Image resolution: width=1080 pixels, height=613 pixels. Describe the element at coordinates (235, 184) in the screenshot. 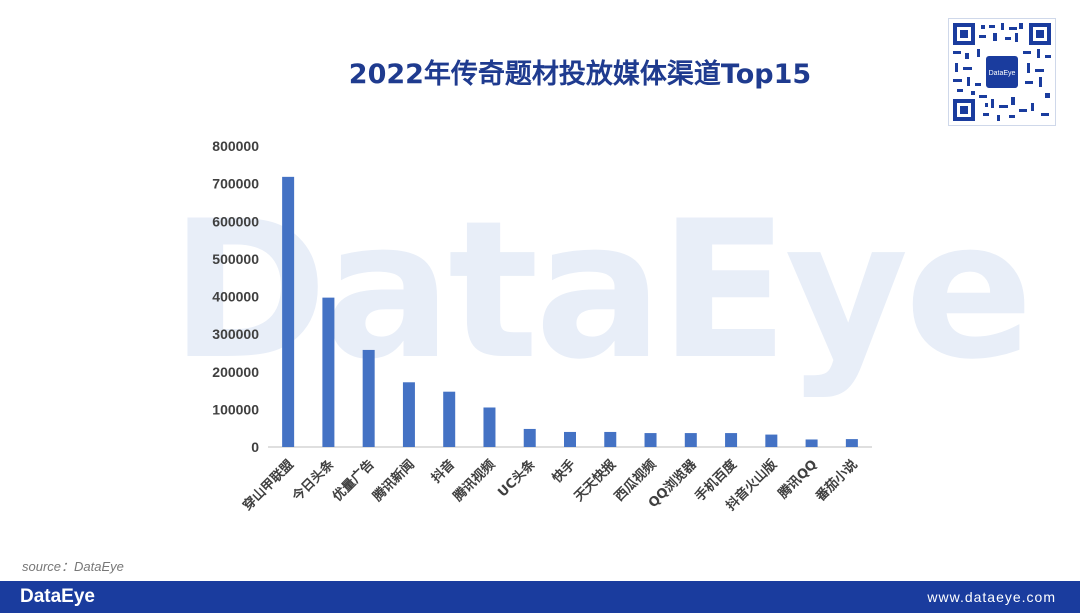

I see `y-tick-label: 700000` at that location.